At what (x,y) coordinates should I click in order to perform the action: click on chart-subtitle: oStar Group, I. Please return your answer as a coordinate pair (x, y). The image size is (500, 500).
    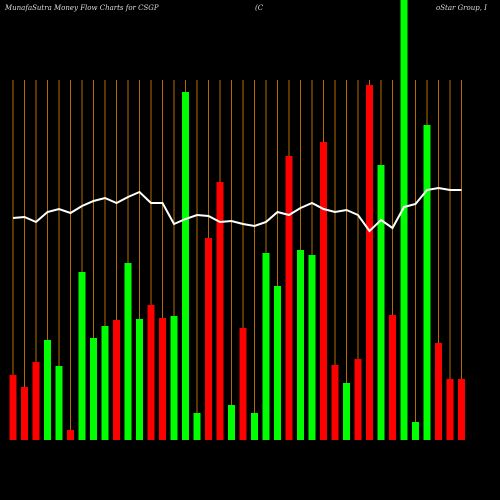
    Looking at the image, I should click on (461, 8).